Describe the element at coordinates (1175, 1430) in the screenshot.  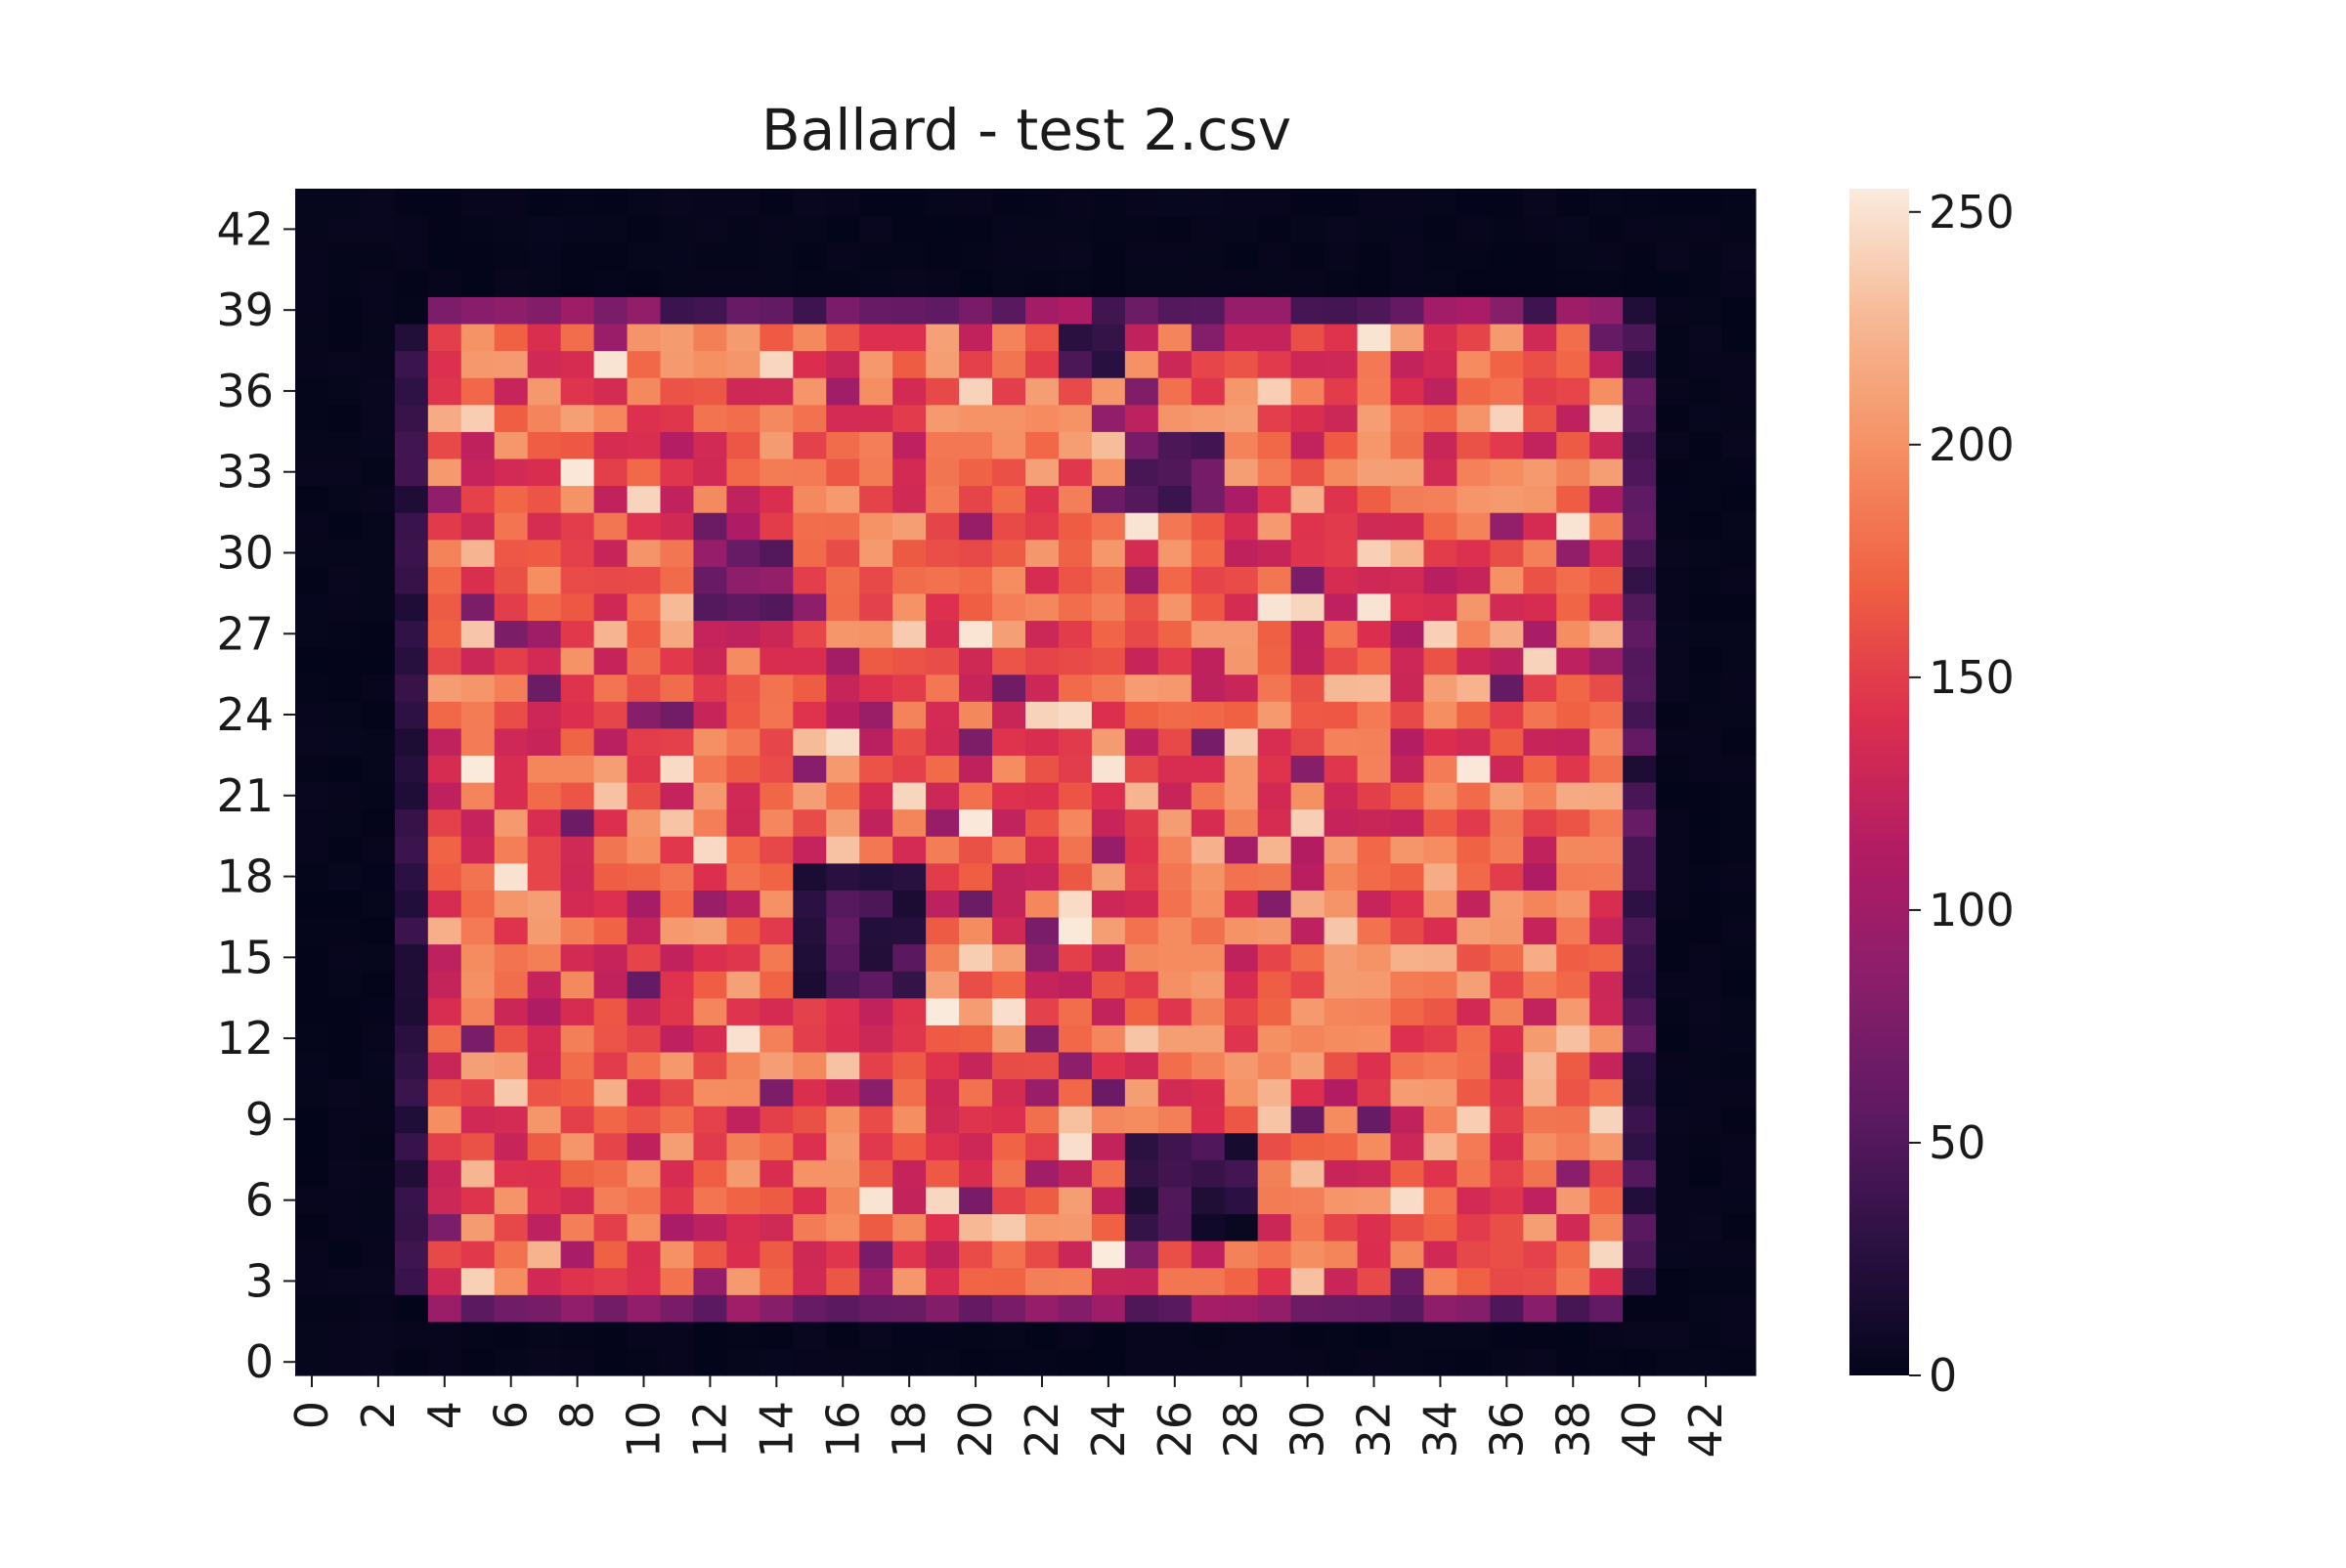
I see `x-tick-label: 26` at that location.